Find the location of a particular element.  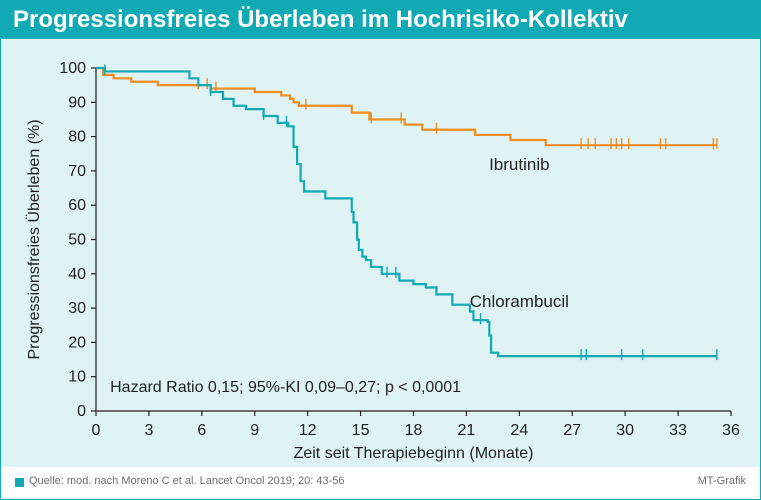

x-tick-label: 33 is located at coordinates (678, 430).